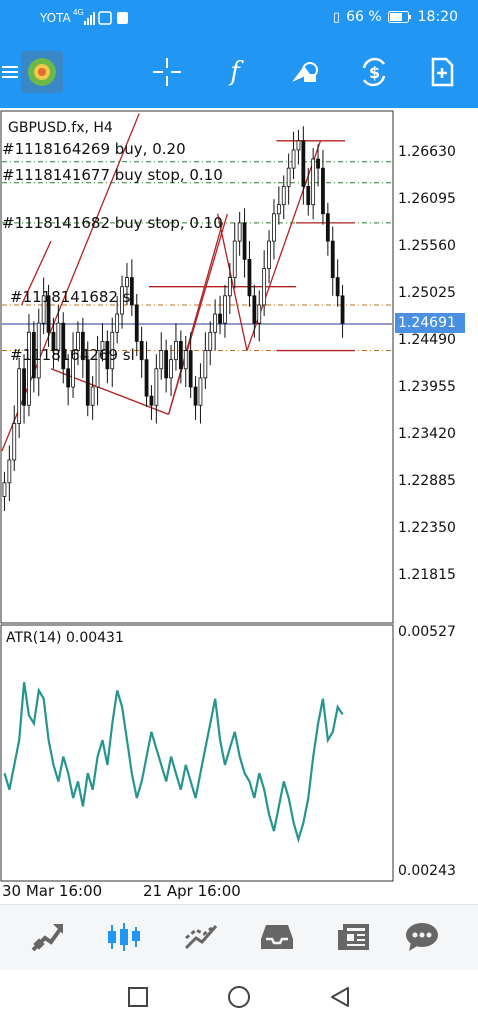  What do you see at coordinates (427, 575) in the screenshot?
I see `price-tick: 1.21815` at bounding box center [427, 575].